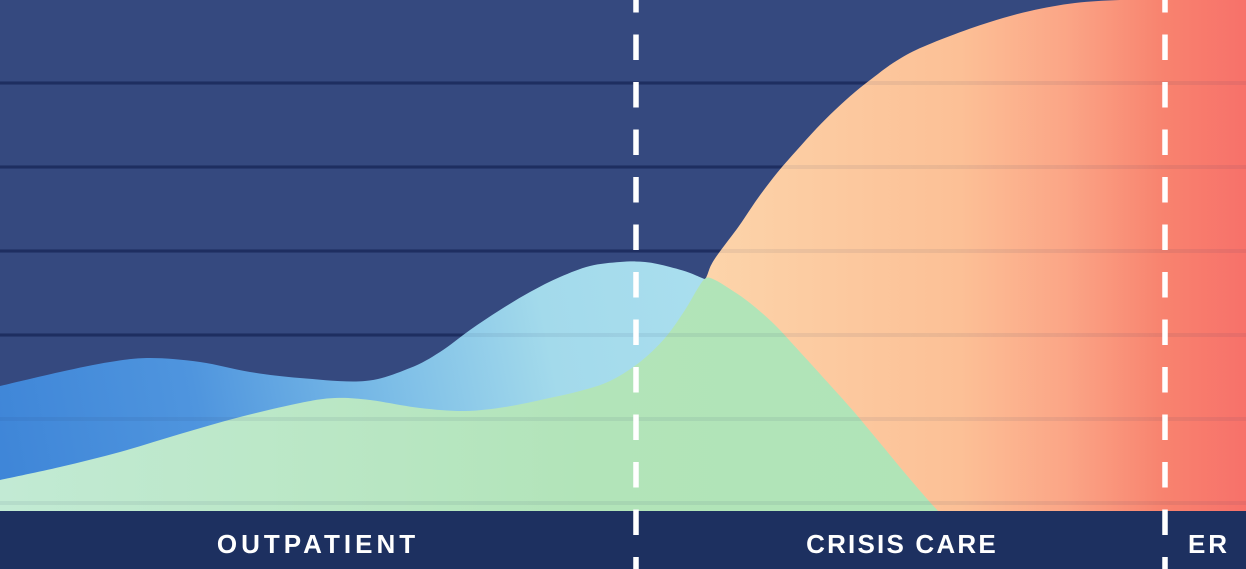 This screenshot has height=569, width=1246. Describe the element at coordinates (902, 544) in the screenshot. I see `svg-text: CRISIS CARE` at that location.